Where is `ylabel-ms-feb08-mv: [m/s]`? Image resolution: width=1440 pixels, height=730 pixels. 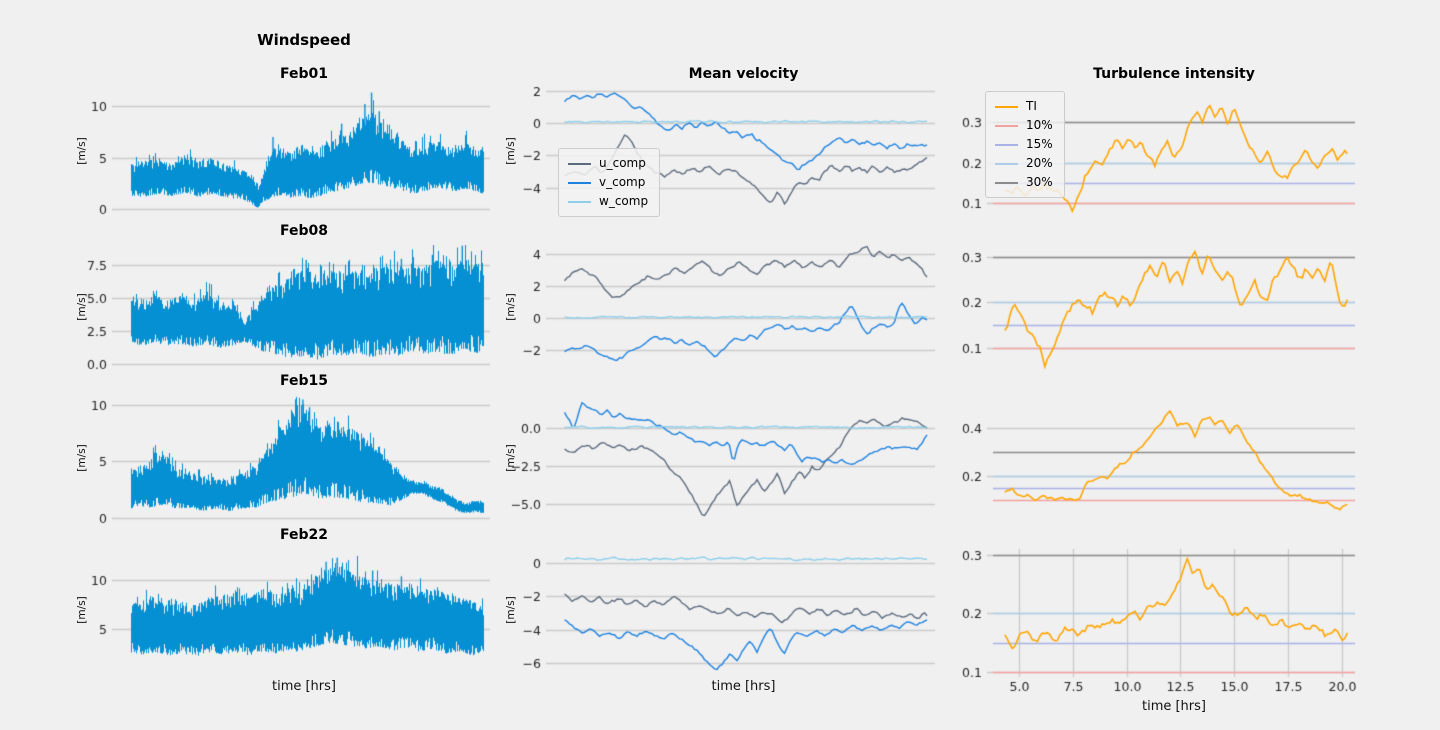 ylabel-ms-feb08-mv: [m/s] is located at coordinates (511, 307).